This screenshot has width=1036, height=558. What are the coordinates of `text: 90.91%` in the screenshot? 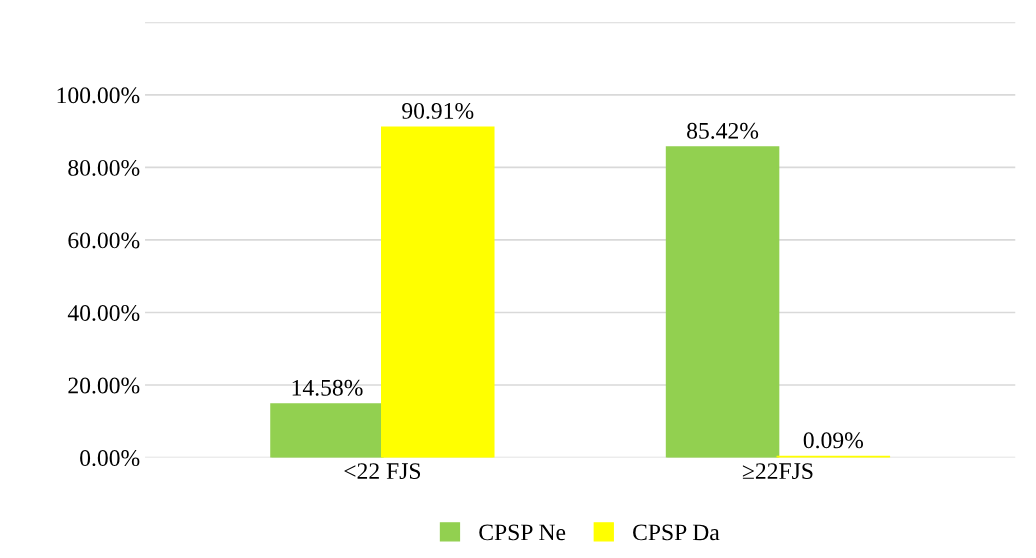 It's located at (438, 110).